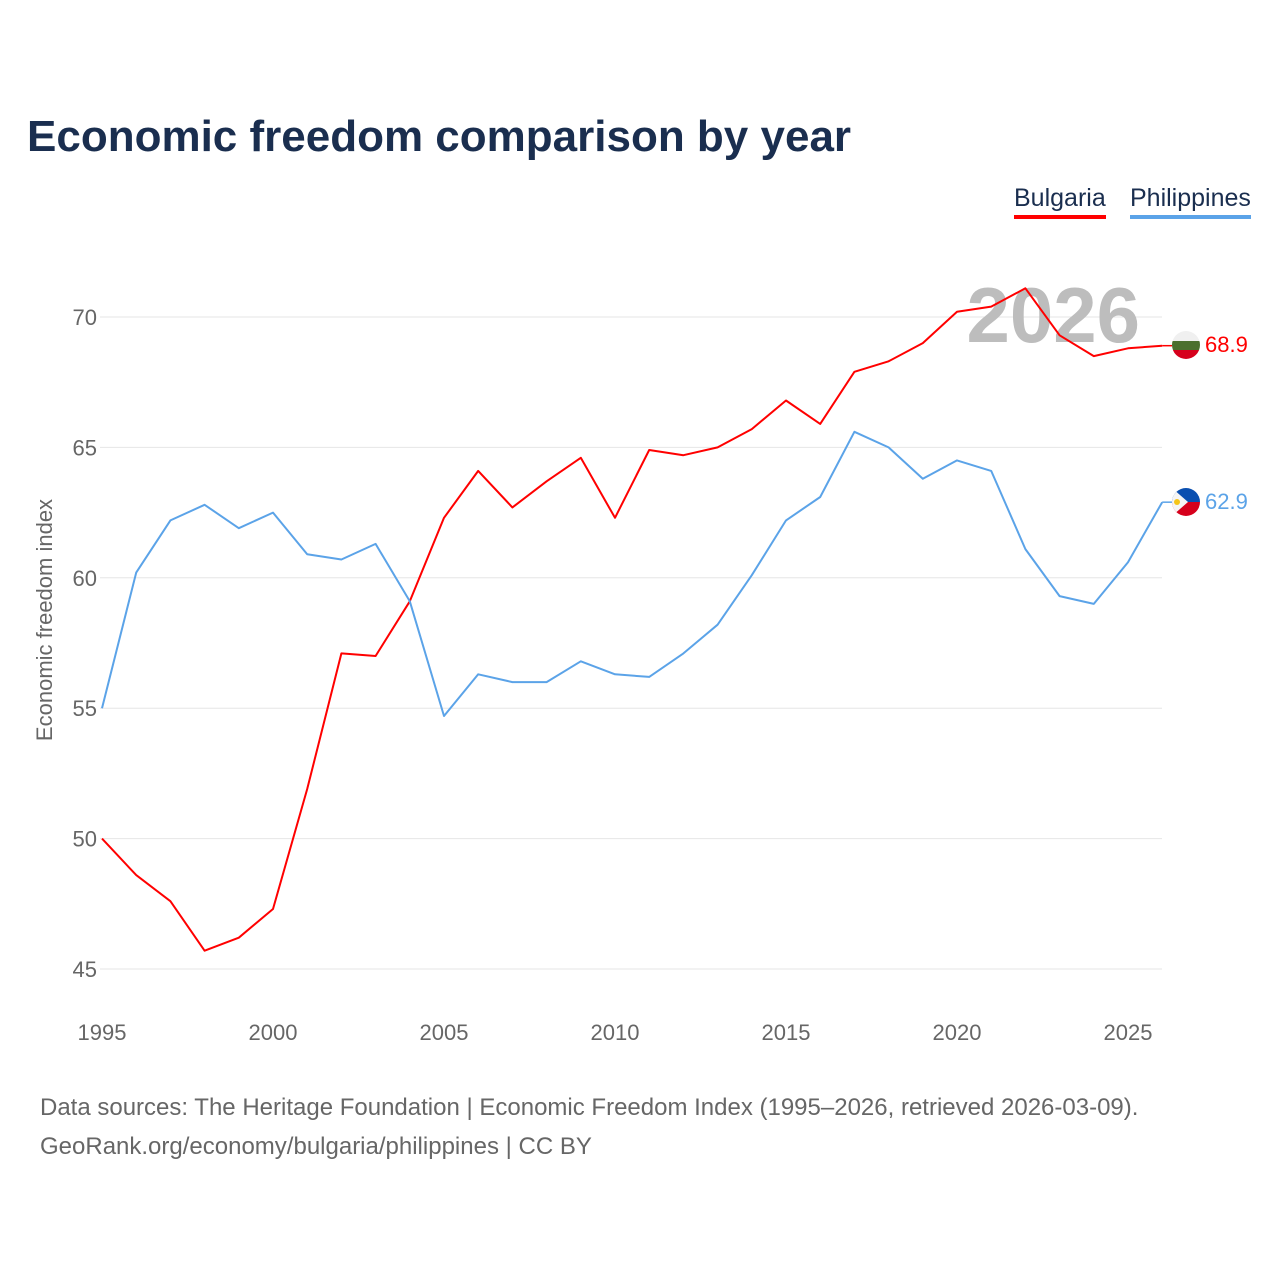 Image resolution: width=1280 pixels, height=1280 pixels. Describe the element at coordinates (85, 317) in the screenshot. I see `y-tick-label: 70` at that location.